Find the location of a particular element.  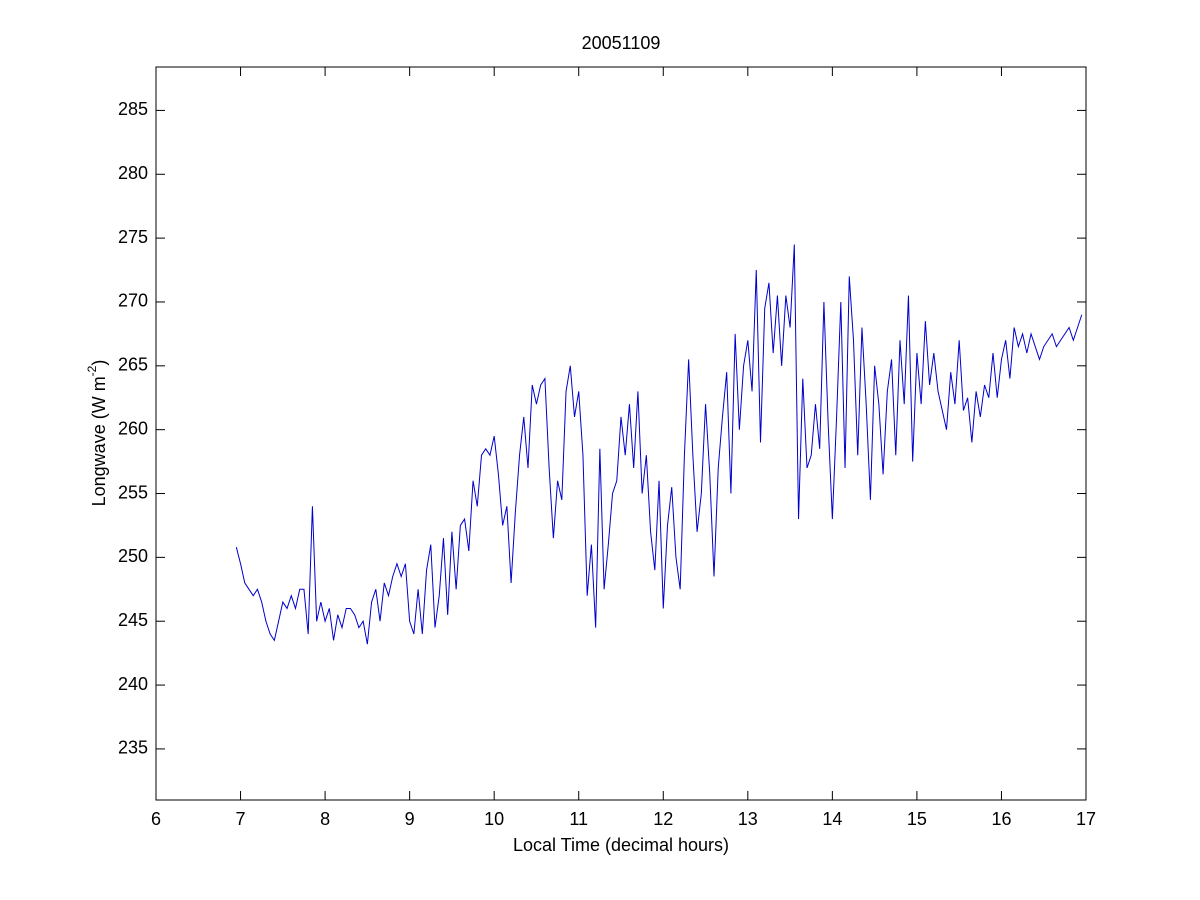

x-tick-label: 17 is located at coordinates (1086, 819).